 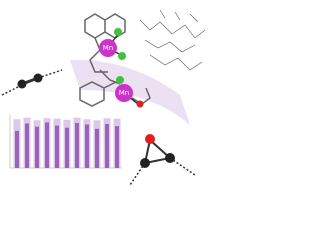 I want to click on bar-chart, so click(x=65, y=142).